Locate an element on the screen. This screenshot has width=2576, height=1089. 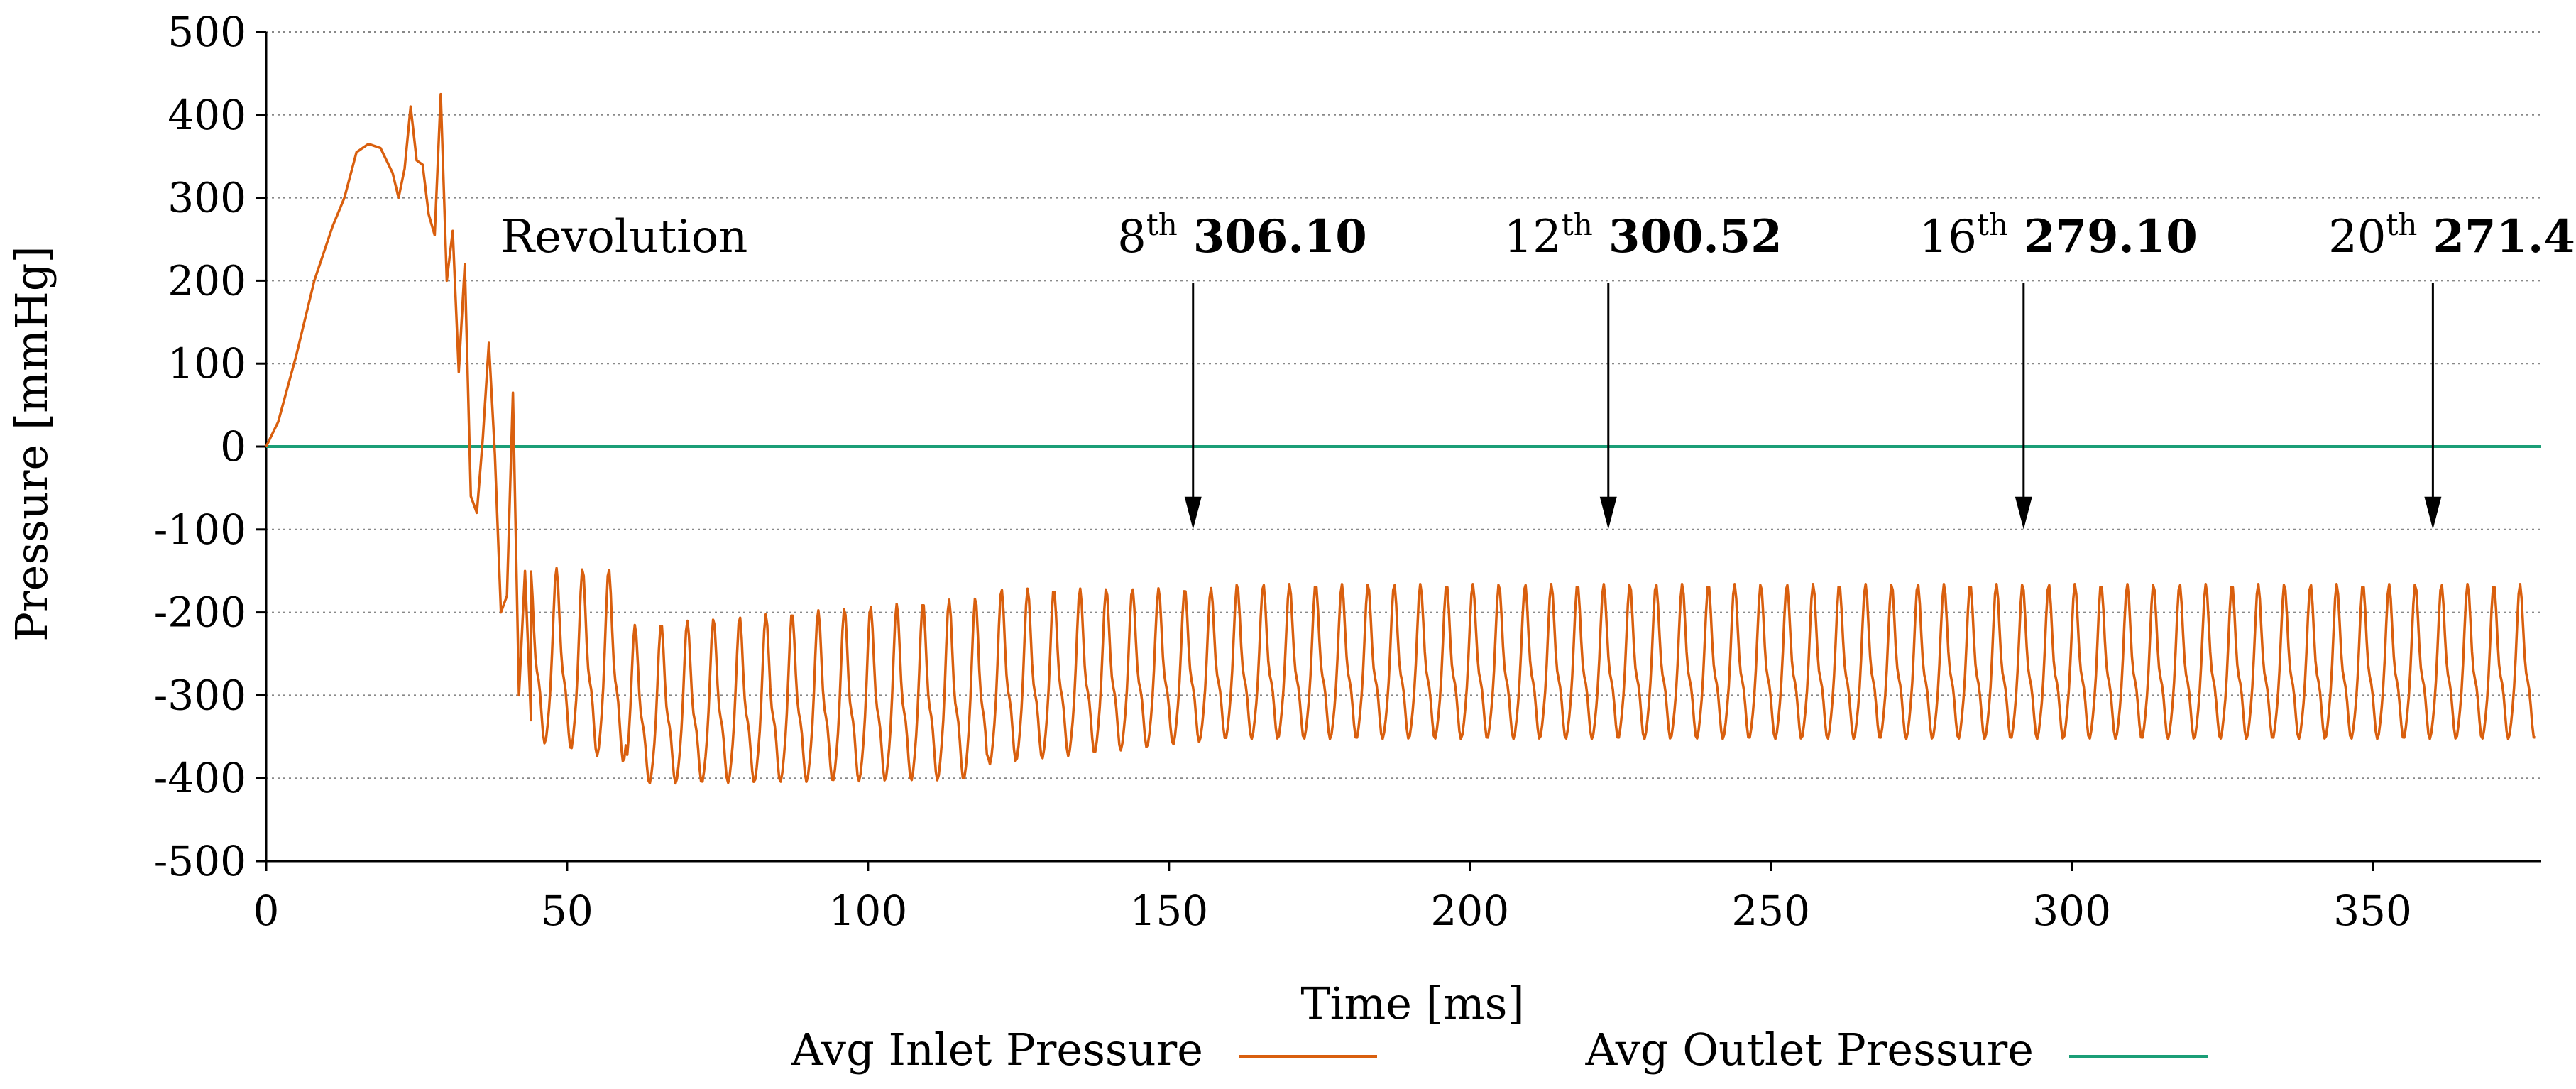
annotation-revolution-20: 20th 271.46 is located at coordinates (2452, 368).